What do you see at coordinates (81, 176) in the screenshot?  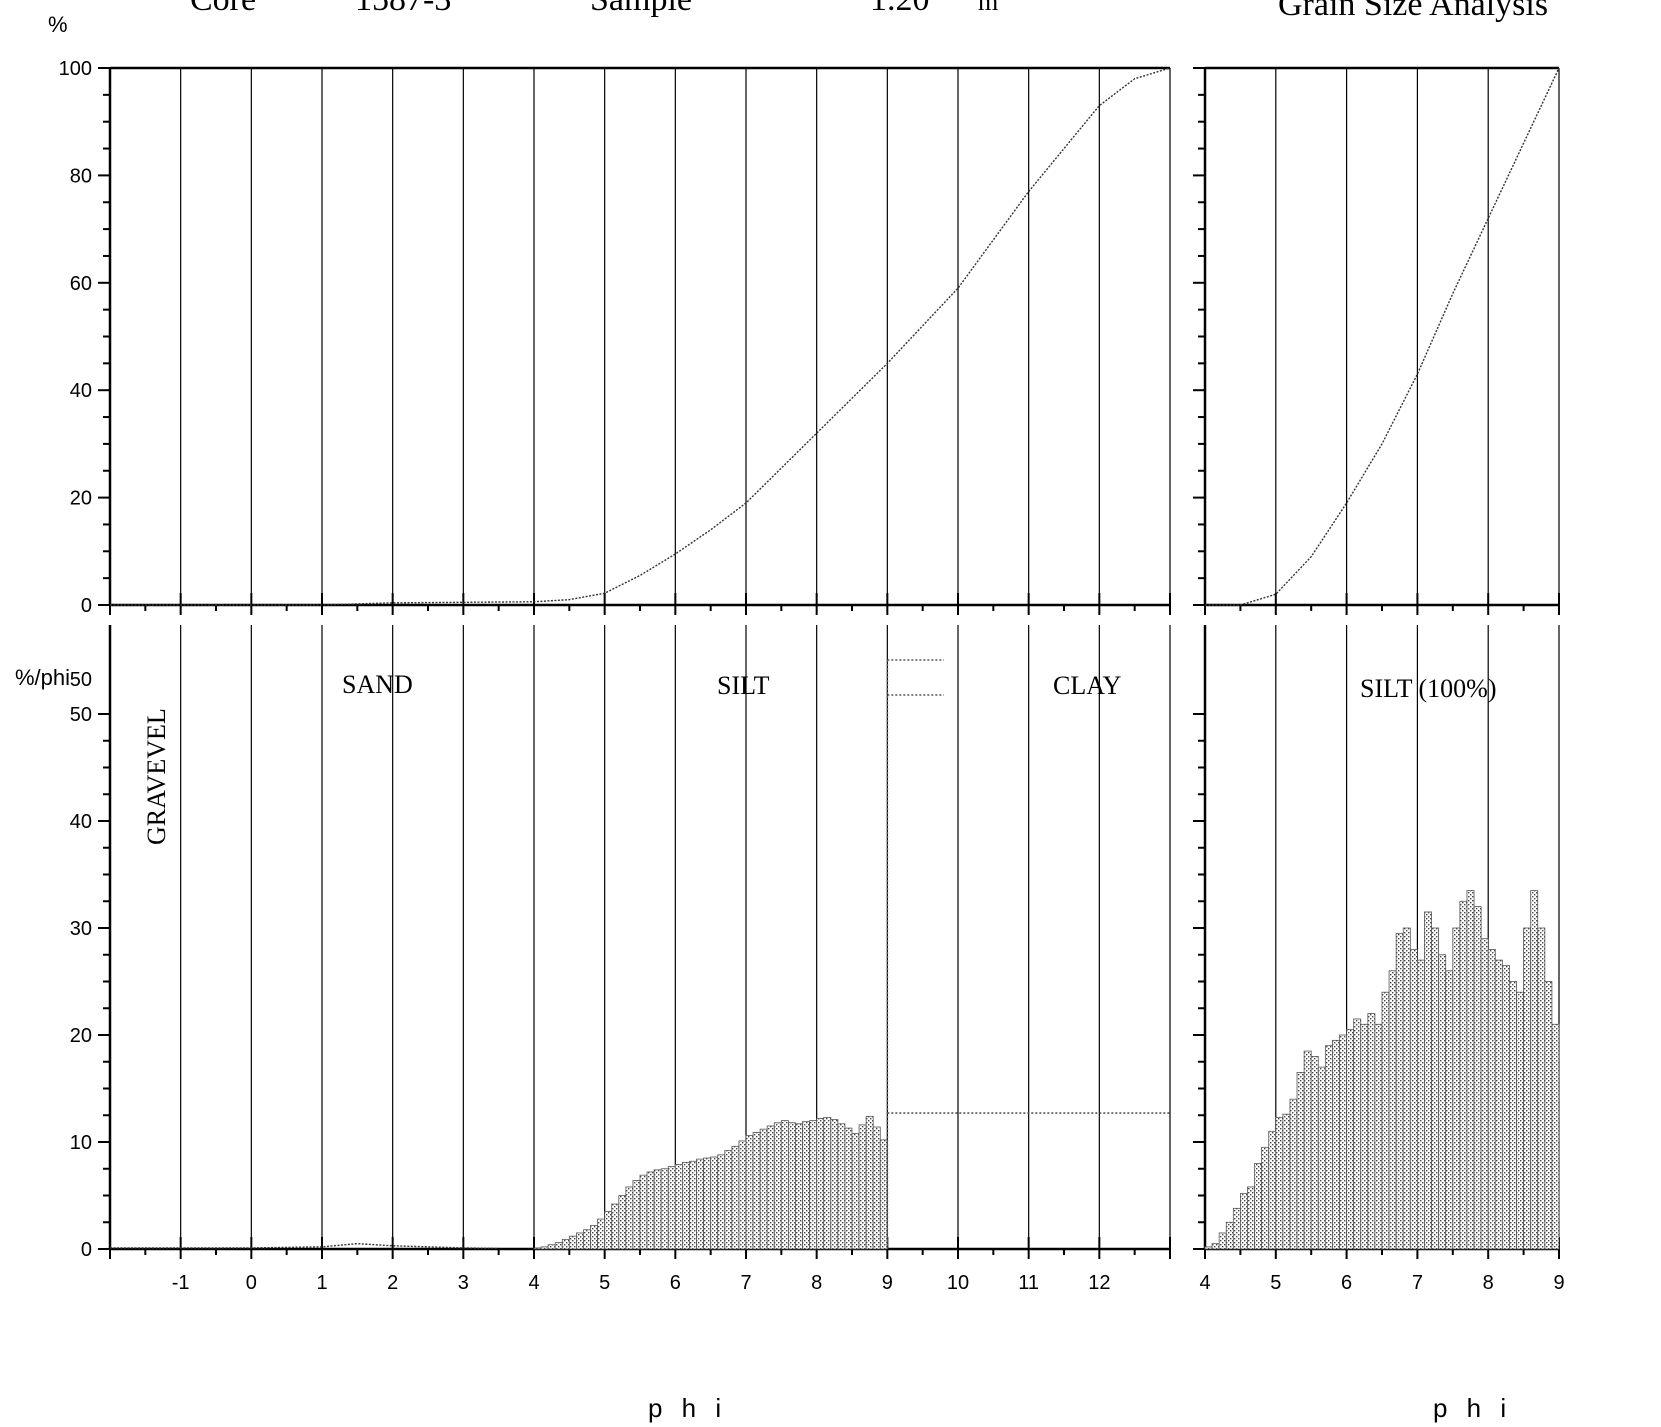 I see `y-tick-label: 80` at bounding box center [81, 176].